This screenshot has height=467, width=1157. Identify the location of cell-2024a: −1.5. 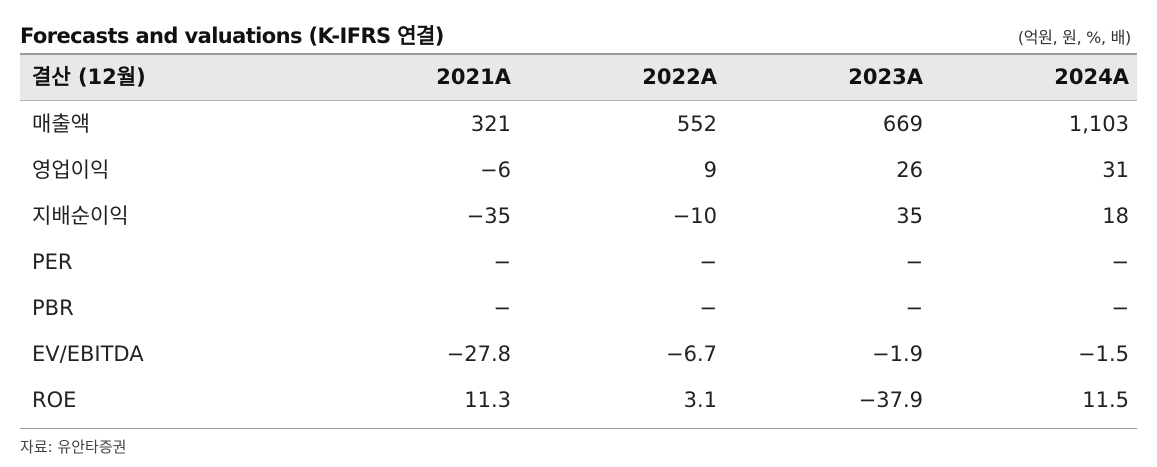
(1103, 354).